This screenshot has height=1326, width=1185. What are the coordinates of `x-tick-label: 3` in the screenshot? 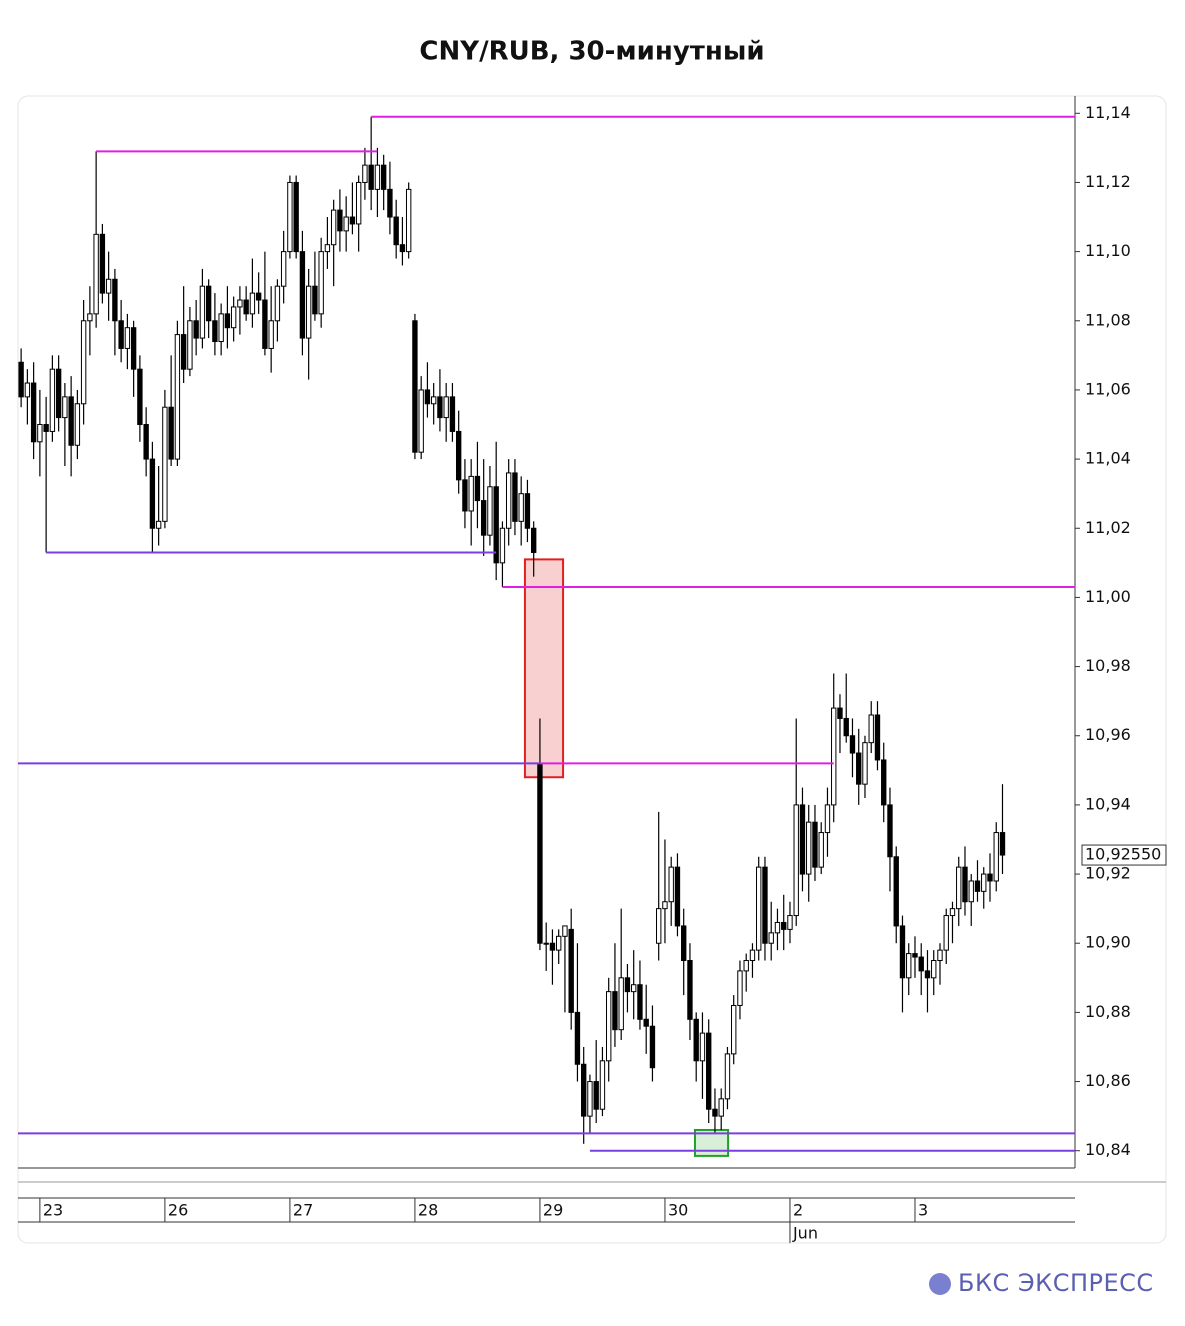 It's located at (923, 1210).